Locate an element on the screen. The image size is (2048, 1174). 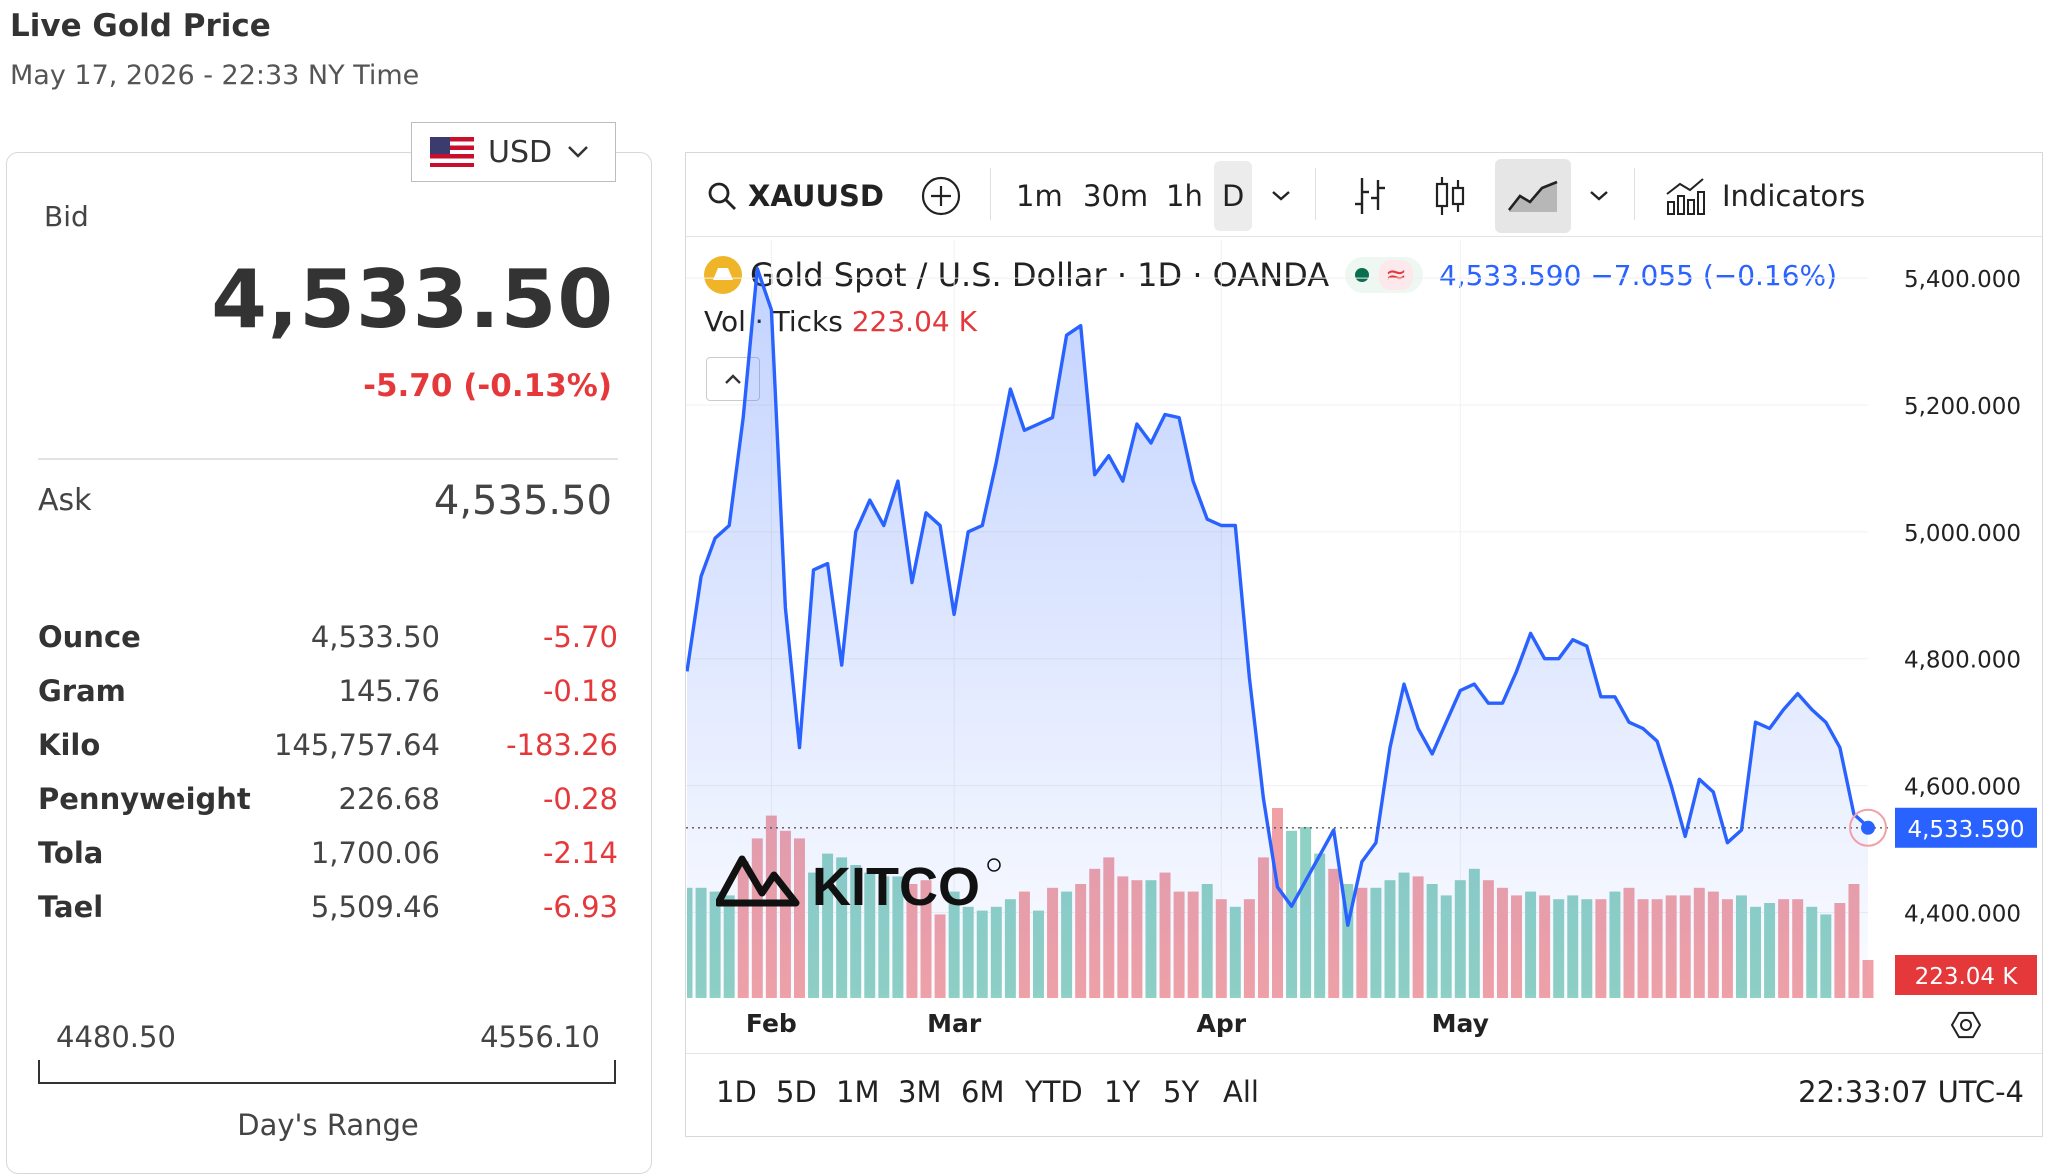
search-icon is located at coordinates (722, 196).